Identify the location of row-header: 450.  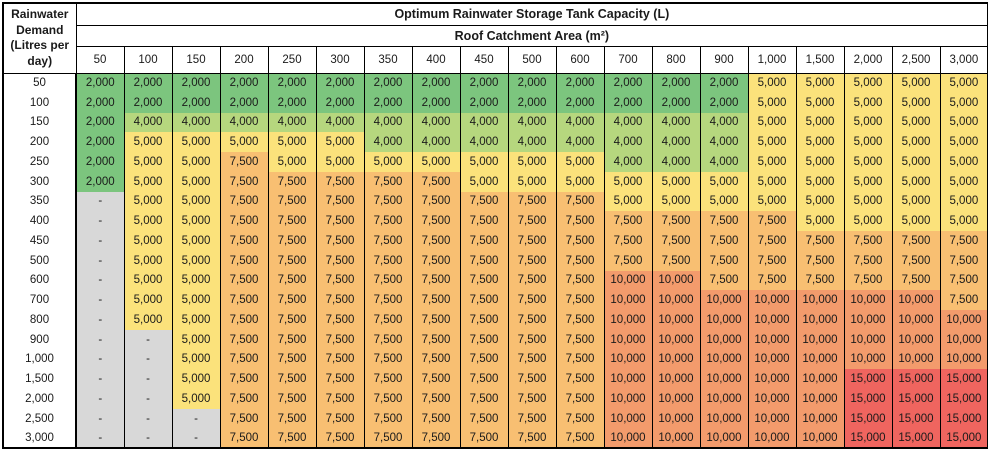
(40, 241).